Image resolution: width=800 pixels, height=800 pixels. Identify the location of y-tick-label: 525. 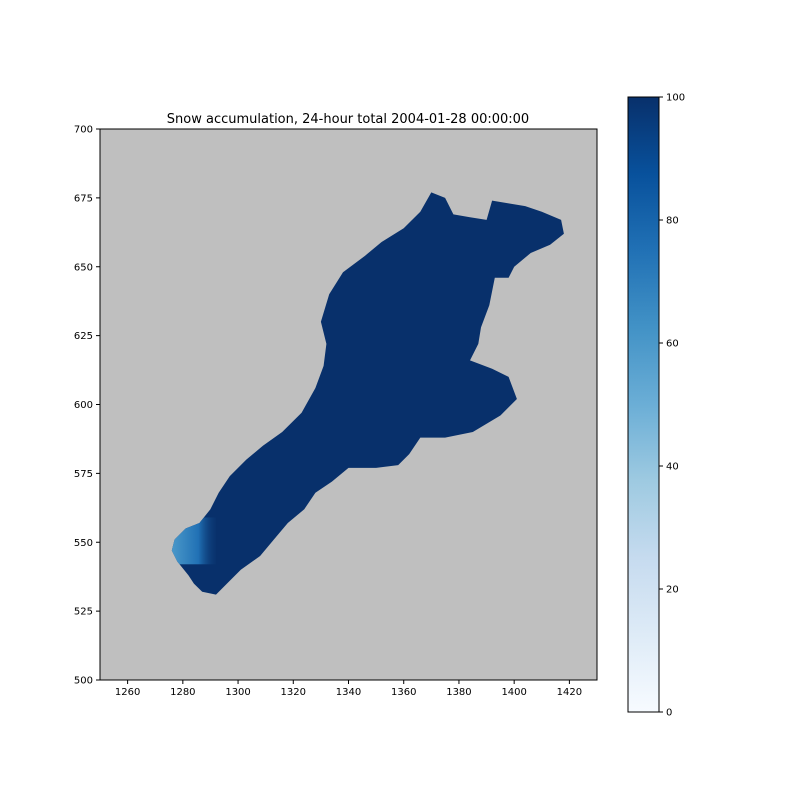
(83, 612).